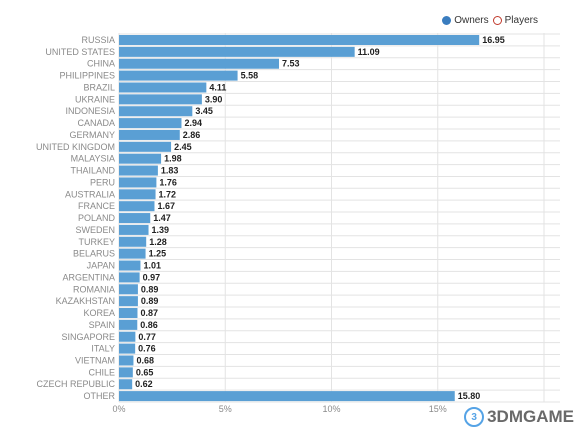 The height and width of the screenshot is (431, 580). What do you see at coordinates (96, 123) in the screenshot?
I see `category-label: CANADA` at bounding box center [96, 123].